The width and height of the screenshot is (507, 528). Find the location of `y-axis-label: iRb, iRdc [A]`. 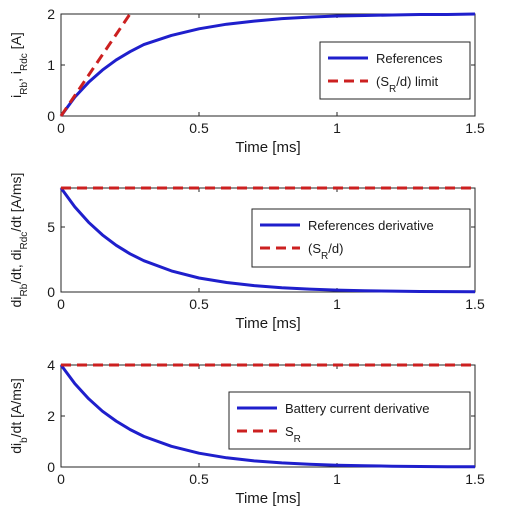

y-axis-label: iRb, iRdc [A] is located at coordinates (19, 65).